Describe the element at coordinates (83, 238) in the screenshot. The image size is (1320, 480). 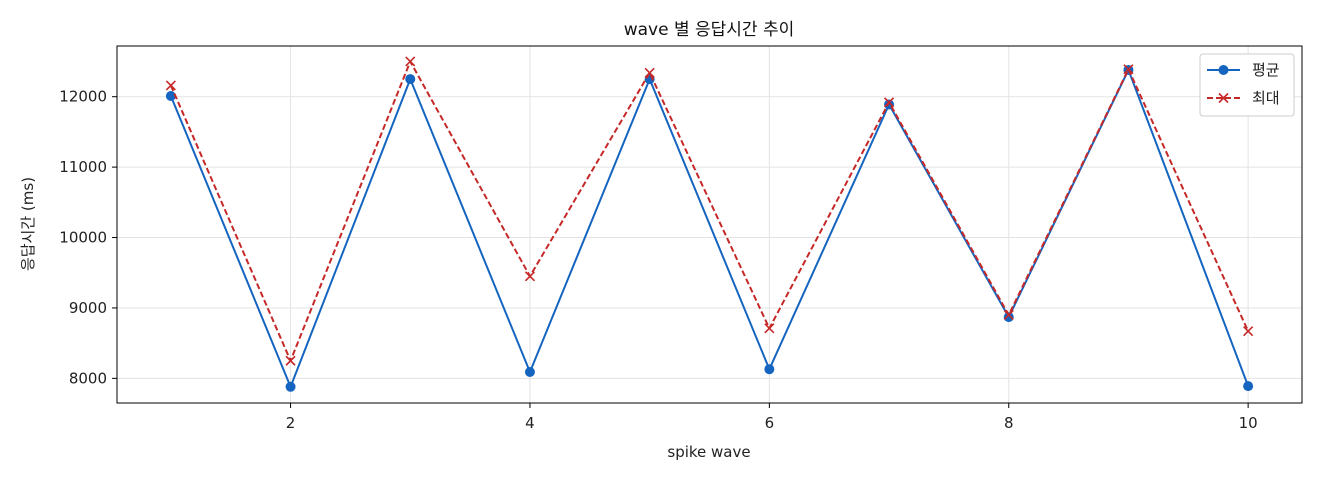
I see `y-tick-label: 10000` at that location.